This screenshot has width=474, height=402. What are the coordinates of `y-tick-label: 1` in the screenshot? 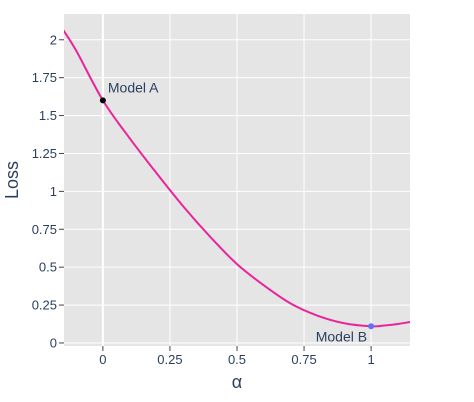 It's located at (53, 191).